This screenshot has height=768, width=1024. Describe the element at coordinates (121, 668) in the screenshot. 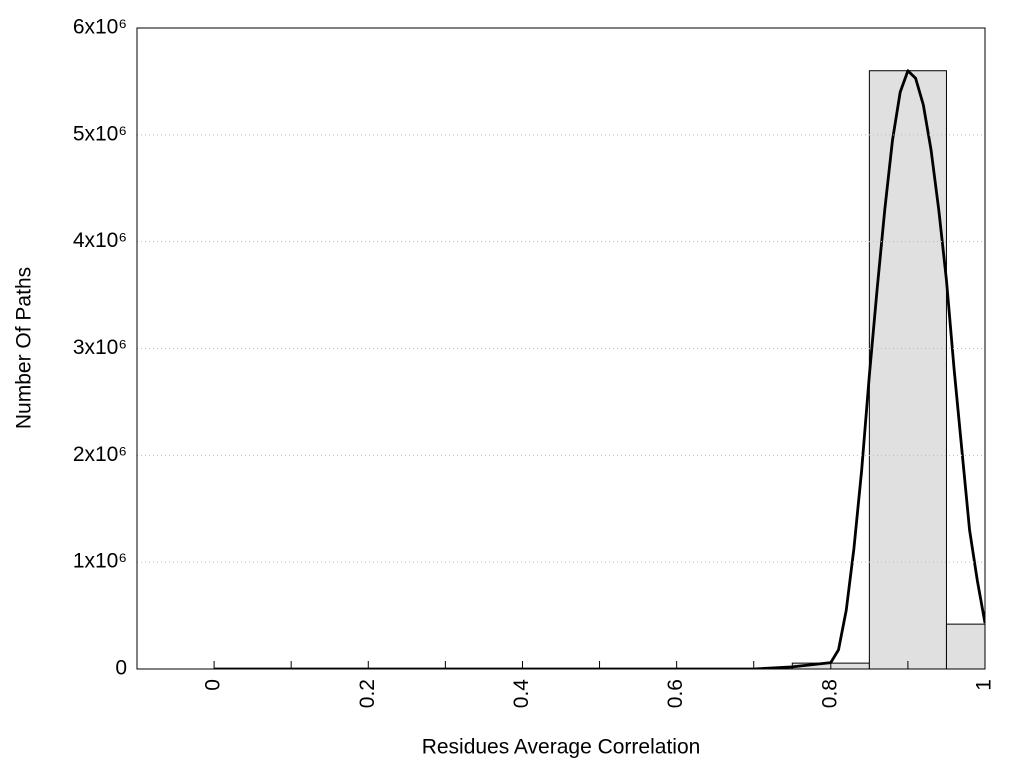

I see `y-tick-label: 0` at that location.